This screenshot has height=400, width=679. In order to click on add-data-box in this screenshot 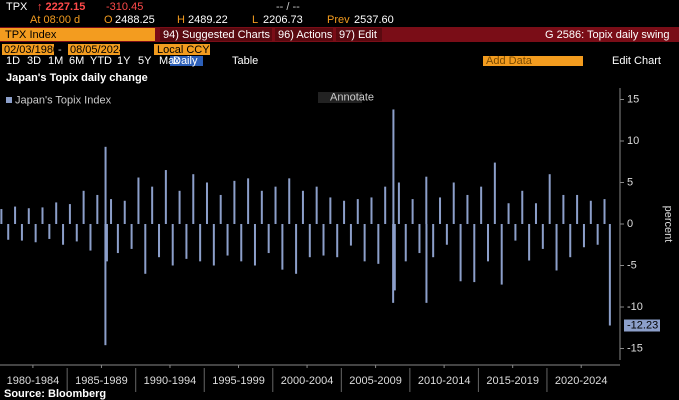, I will do `click(533, 61)`.